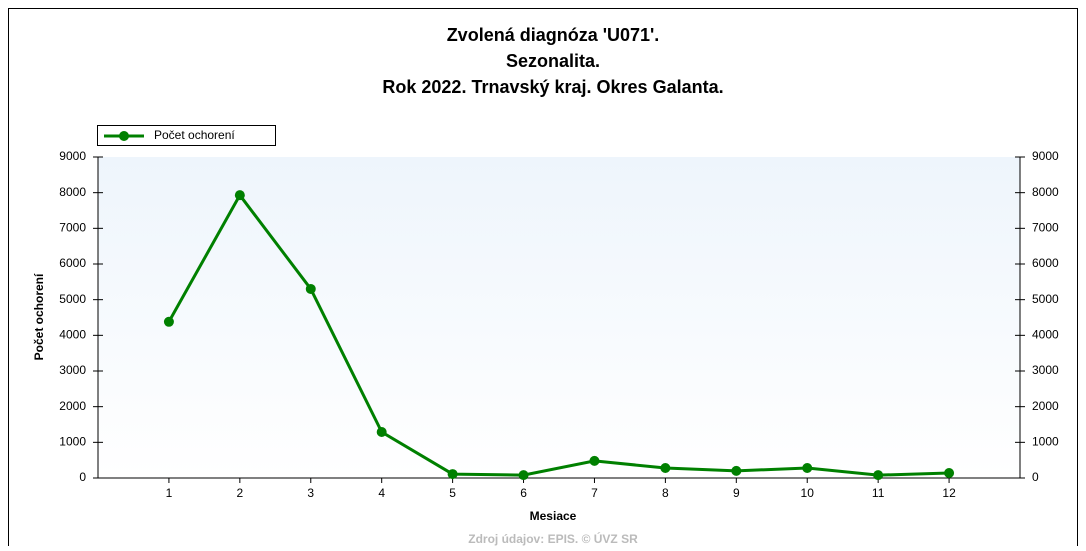 The width and height of the screenshot is (1086, 551). I want to click on x-tick-label: 4, so click(381, 493).